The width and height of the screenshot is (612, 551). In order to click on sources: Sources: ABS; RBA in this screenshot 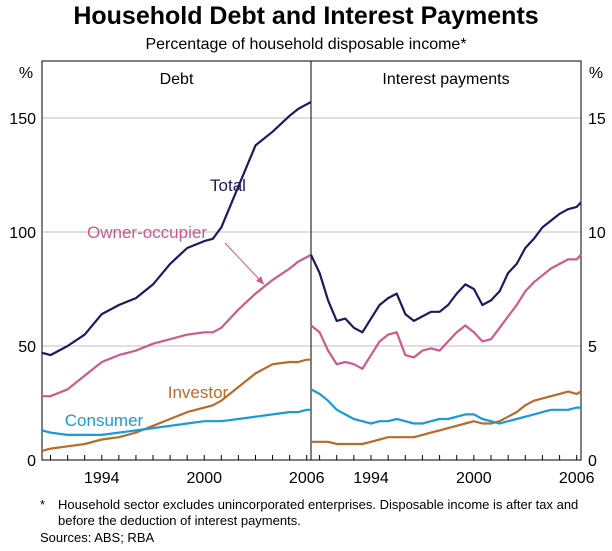, I will do `click(97, 537)`.